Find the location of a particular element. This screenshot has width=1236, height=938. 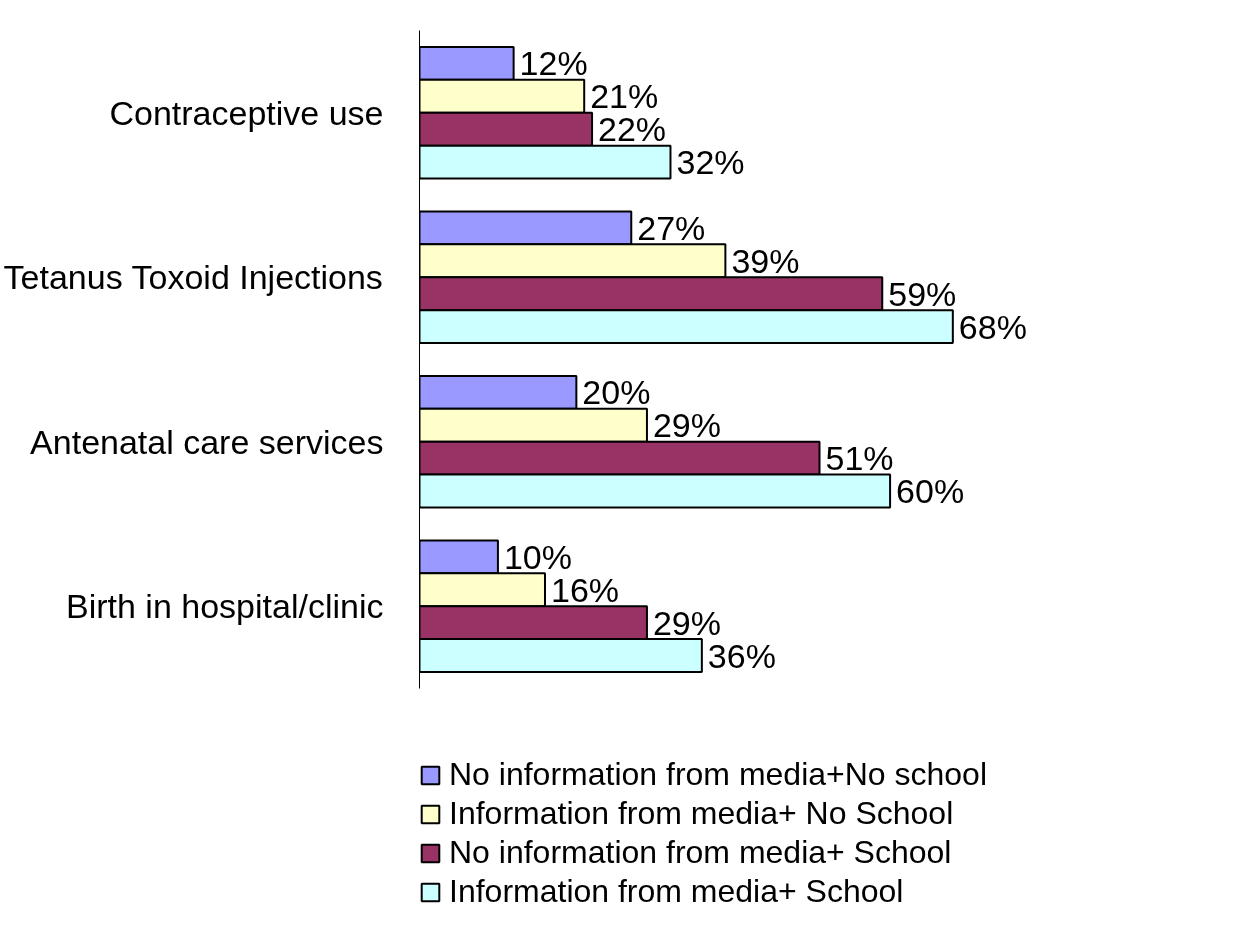

y-tick-label: Birth in hospital/clinic is located at coordinates (225, 606).